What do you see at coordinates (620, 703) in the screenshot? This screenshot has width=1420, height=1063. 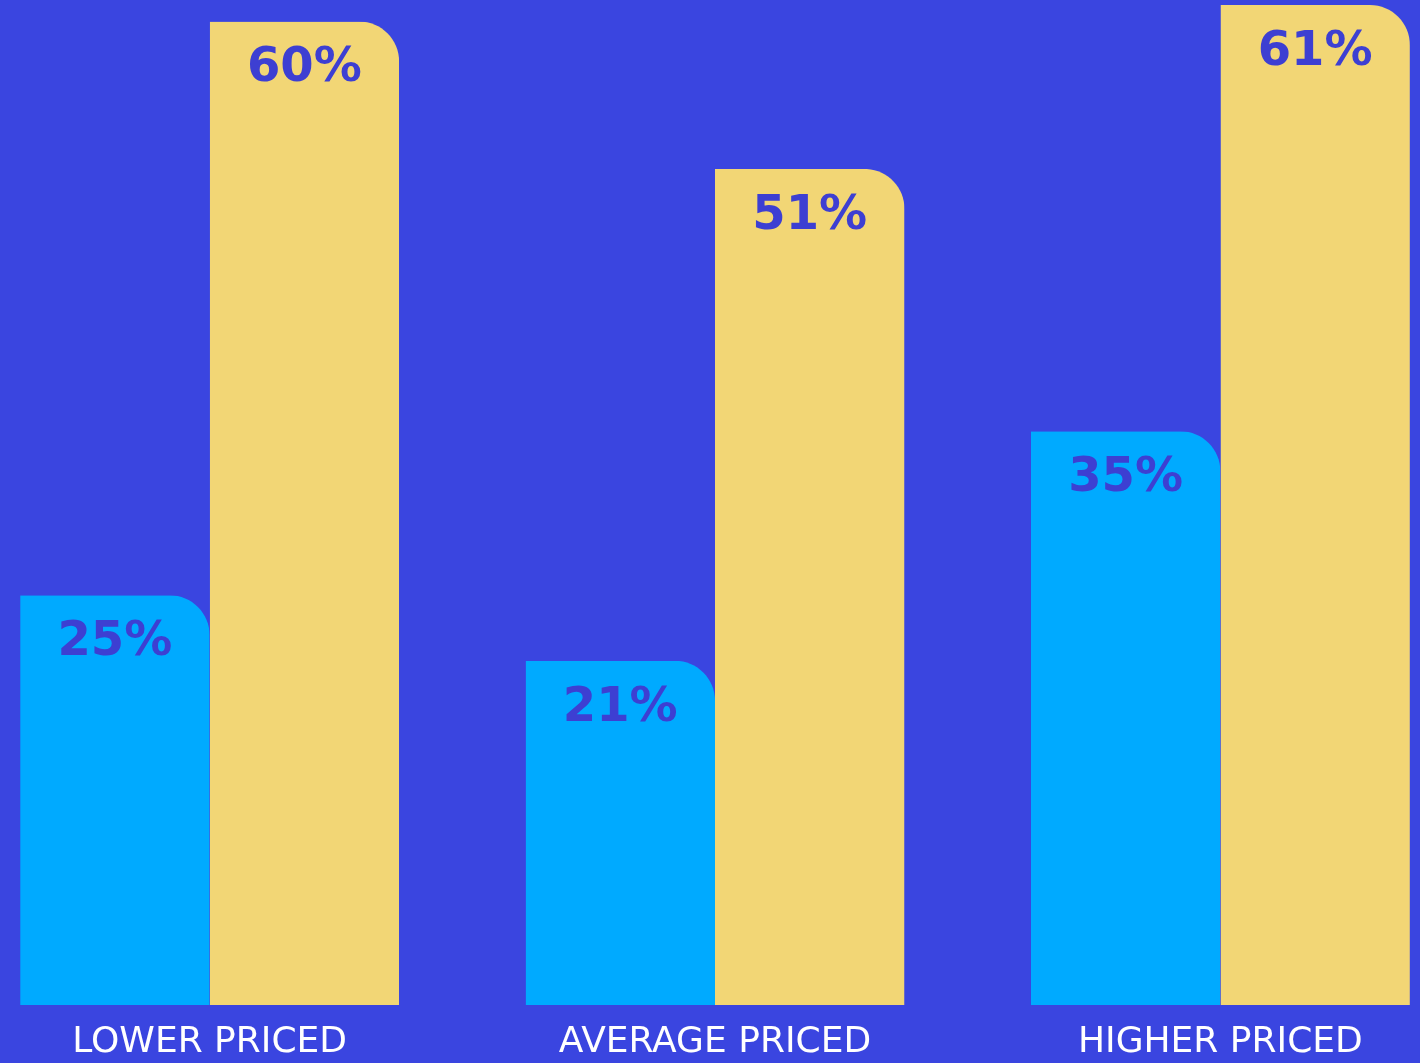 I see `data-label: 21%` at bounding box center [620, 703].